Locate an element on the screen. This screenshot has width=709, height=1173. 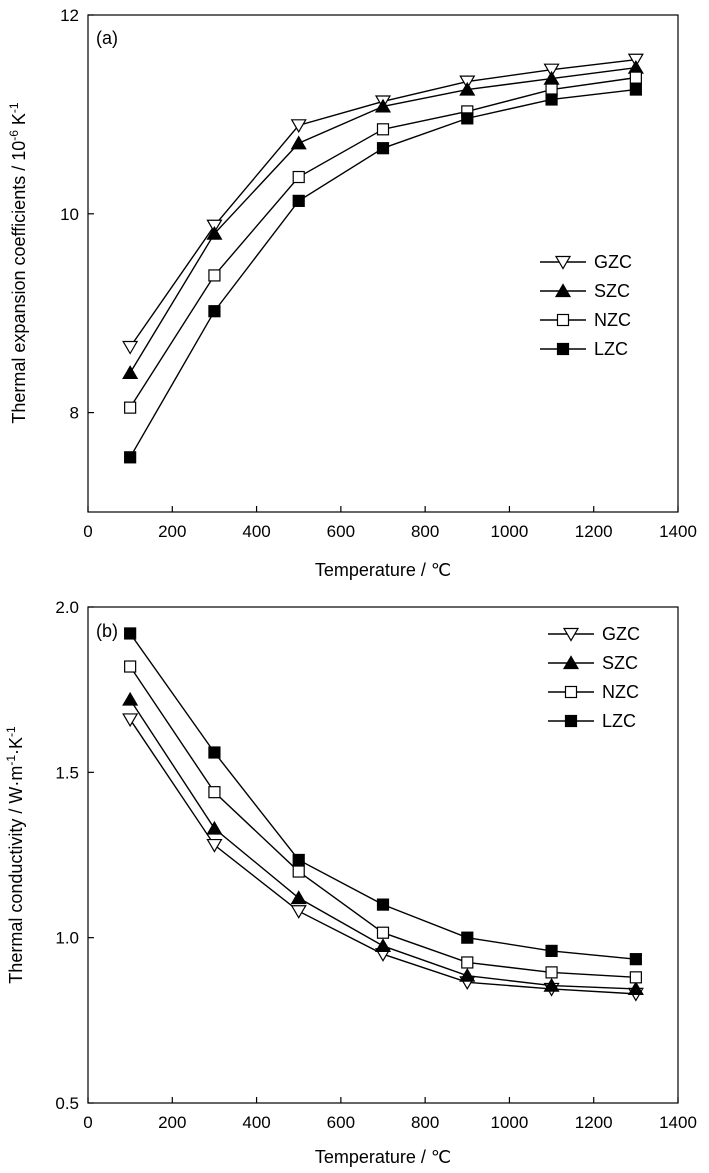
y-axis-label-text: Thermal conductivity / W·m is located at coordinates (16, 875).